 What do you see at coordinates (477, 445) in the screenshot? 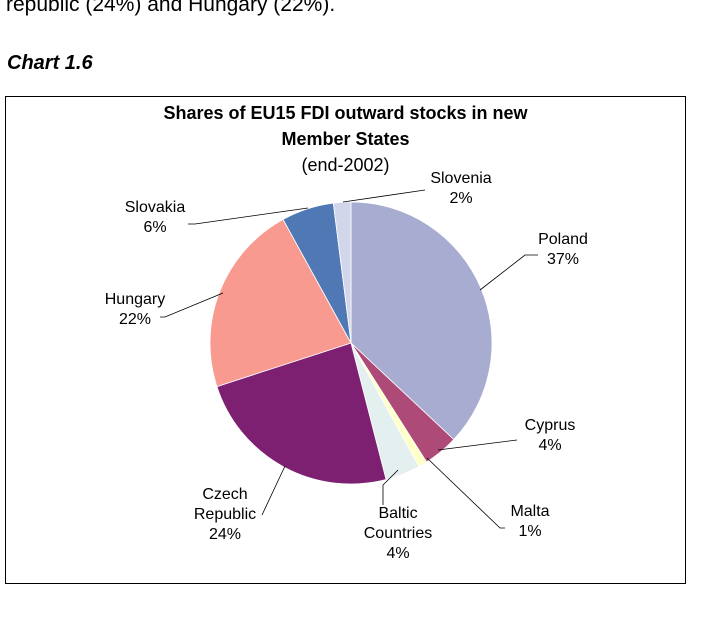
I see `leader-line-cyprus` at bounding box center [477, 445].